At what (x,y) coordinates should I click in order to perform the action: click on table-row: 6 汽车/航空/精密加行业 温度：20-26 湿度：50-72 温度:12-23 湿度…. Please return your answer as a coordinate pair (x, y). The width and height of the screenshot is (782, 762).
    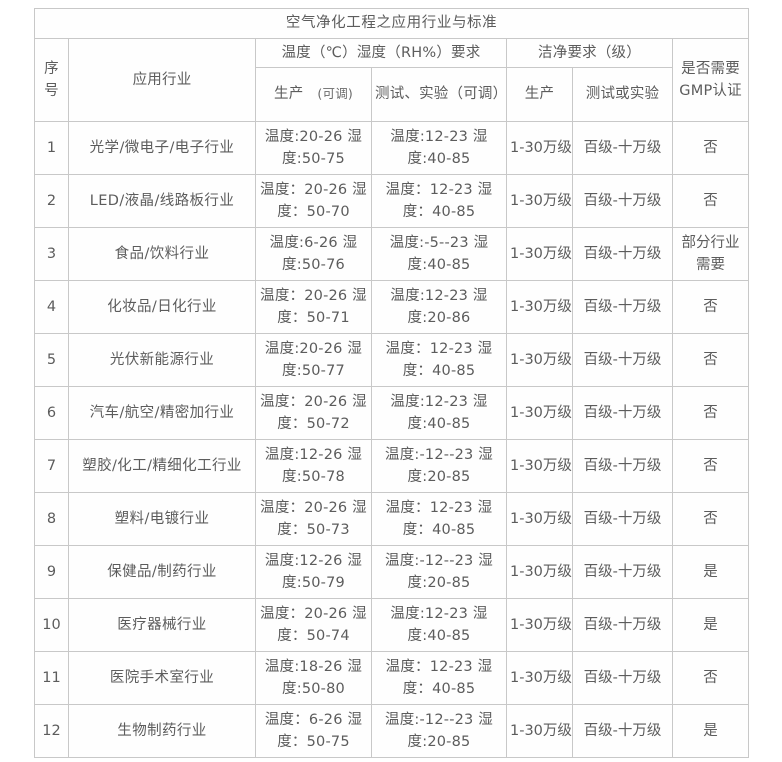
    Looking at the image, I should click on (392, 413).